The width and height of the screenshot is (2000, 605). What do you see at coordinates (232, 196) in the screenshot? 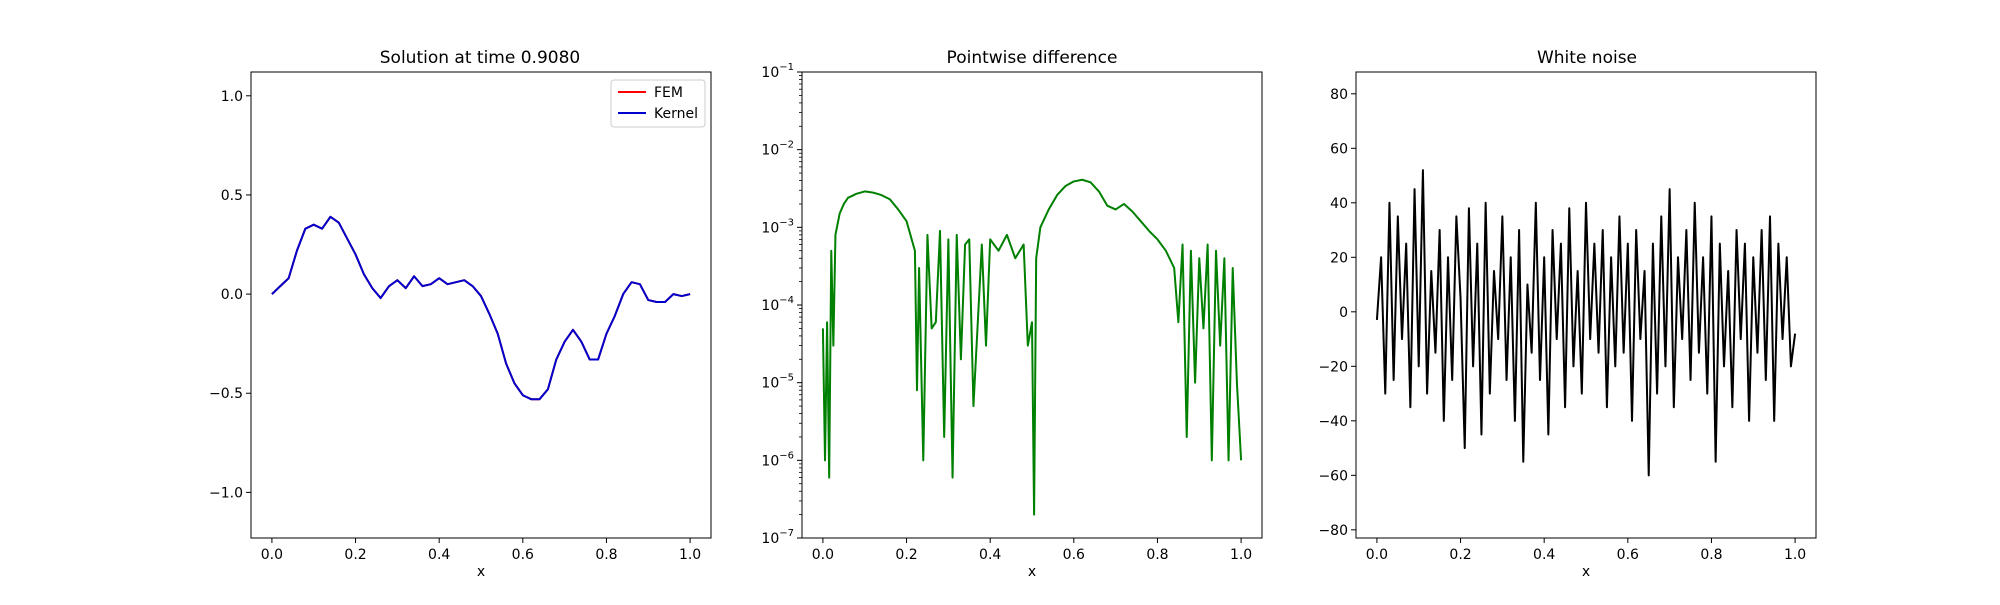
I see `y-tick-label: 0.5` at bounding box center [232, 196].